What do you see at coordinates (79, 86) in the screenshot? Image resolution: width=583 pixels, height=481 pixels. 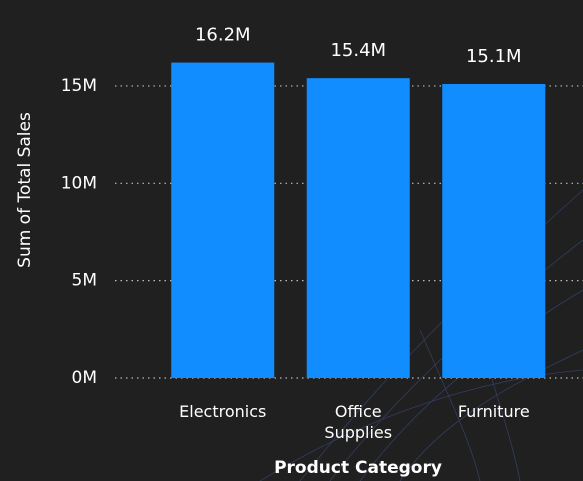 I see `y-tick-label: 15M` at bounding box center [79, 86].